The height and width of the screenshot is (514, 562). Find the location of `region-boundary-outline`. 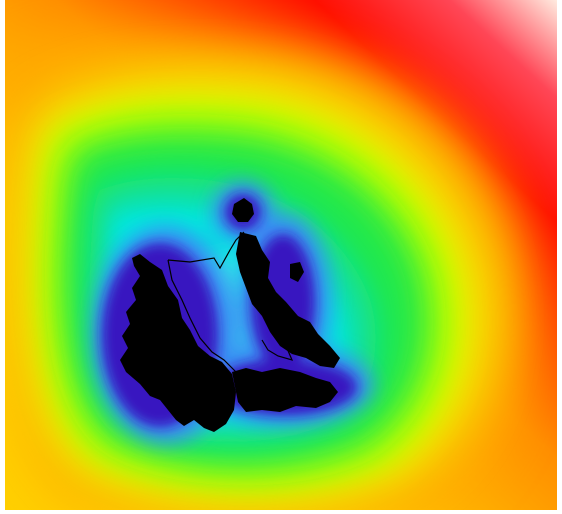

region-boundary-outline is located at coordinates (230, 302).